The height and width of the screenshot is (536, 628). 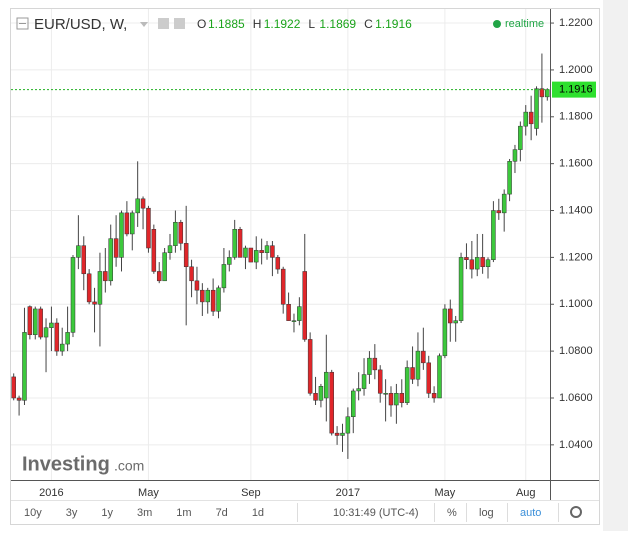 What do you see at coordinates (304, 24) in the screenshot?
I see `ohlc-legend: O 1.1885 H 1.1922 L 1.1869 C 1.1916` at bounding box center [304, 24].